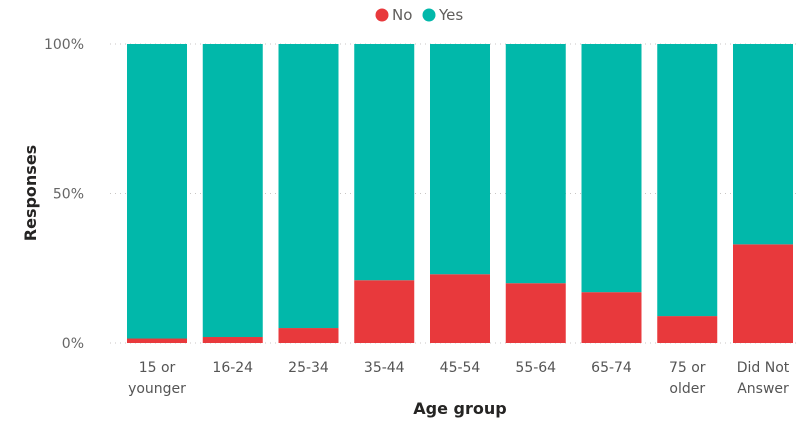 The image size is (804, 422). Describe the element at coordinates (157, 368) in the screenshot. I see `x-tick-label: 15 or` at that location.